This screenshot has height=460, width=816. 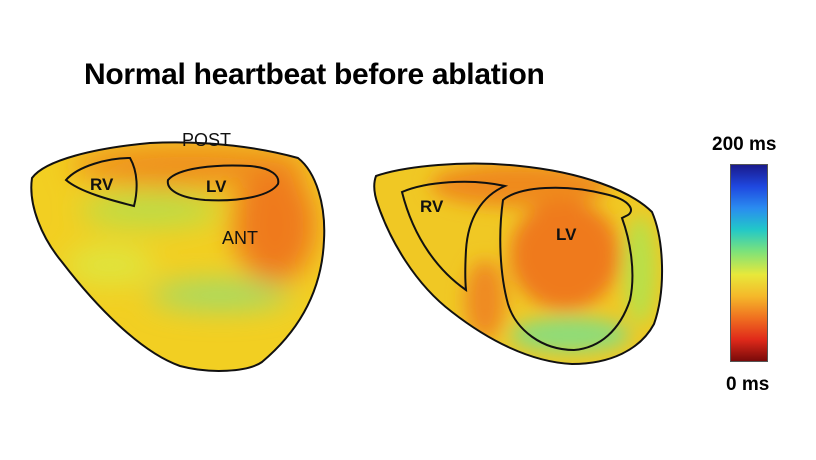 What do you see at coordinates (566, 269) in the screenshot?
I see `right-lv-outline` at bounding box center [566, 269].